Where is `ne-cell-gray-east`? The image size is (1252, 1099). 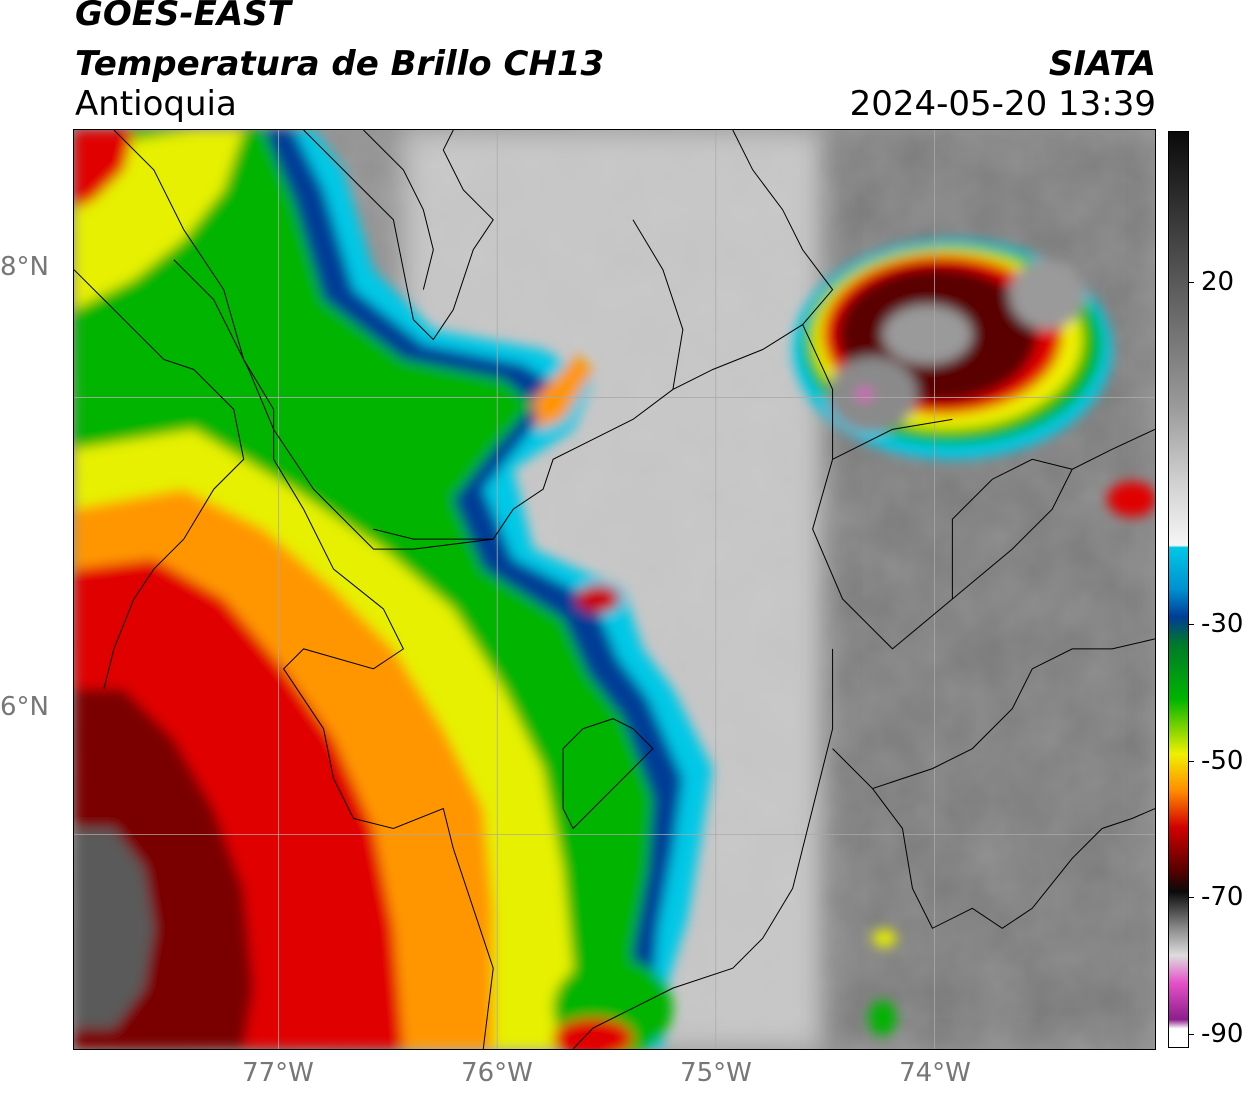 ne-cell-gray-east is located at coordinates (1047, 294).